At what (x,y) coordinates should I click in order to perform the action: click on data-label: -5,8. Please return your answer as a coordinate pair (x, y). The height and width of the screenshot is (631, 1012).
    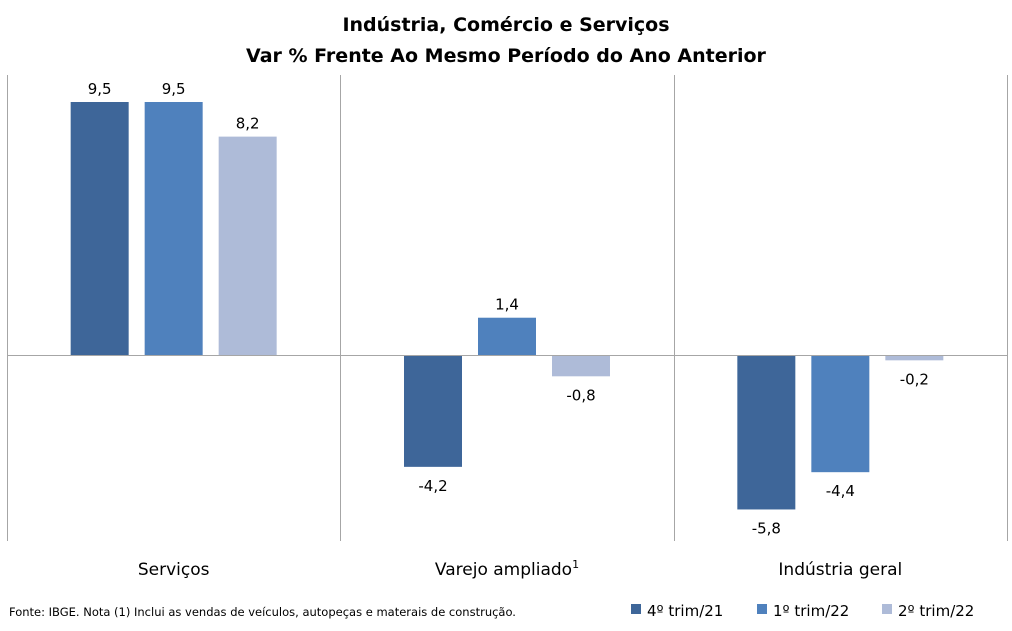
    Looking at the image, I should click on (766, 528).